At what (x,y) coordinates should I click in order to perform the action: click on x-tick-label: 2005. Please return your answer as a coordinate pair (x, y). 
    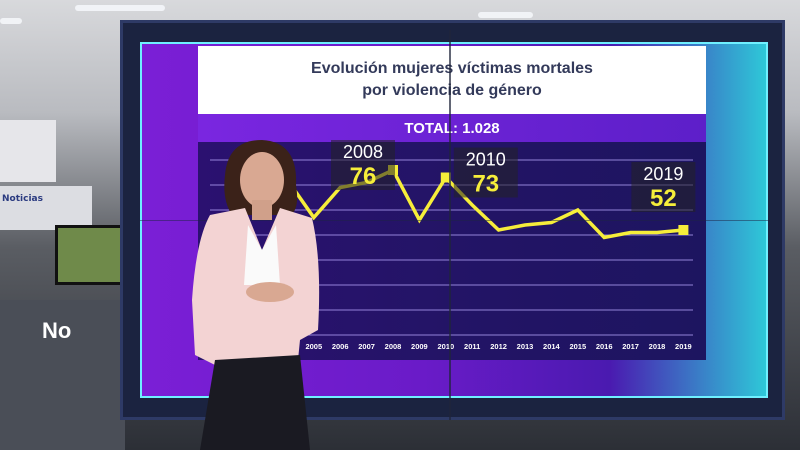
    Looking at the image, I should click on (313, 346).